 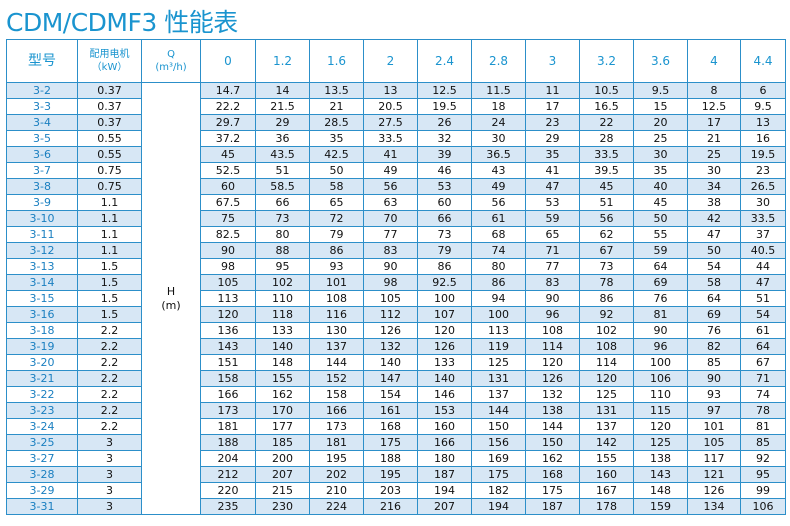 I want to click on table-row: 3-15 1.5 113 110 108 105 100 94 90 86 76 64 51, so click(x=396, y=298).